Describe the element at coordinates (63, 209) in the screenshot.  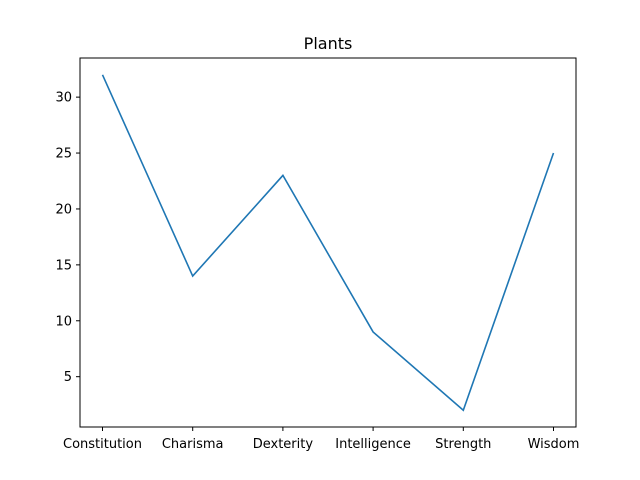
I see `y-tick-label: 20` at that location.